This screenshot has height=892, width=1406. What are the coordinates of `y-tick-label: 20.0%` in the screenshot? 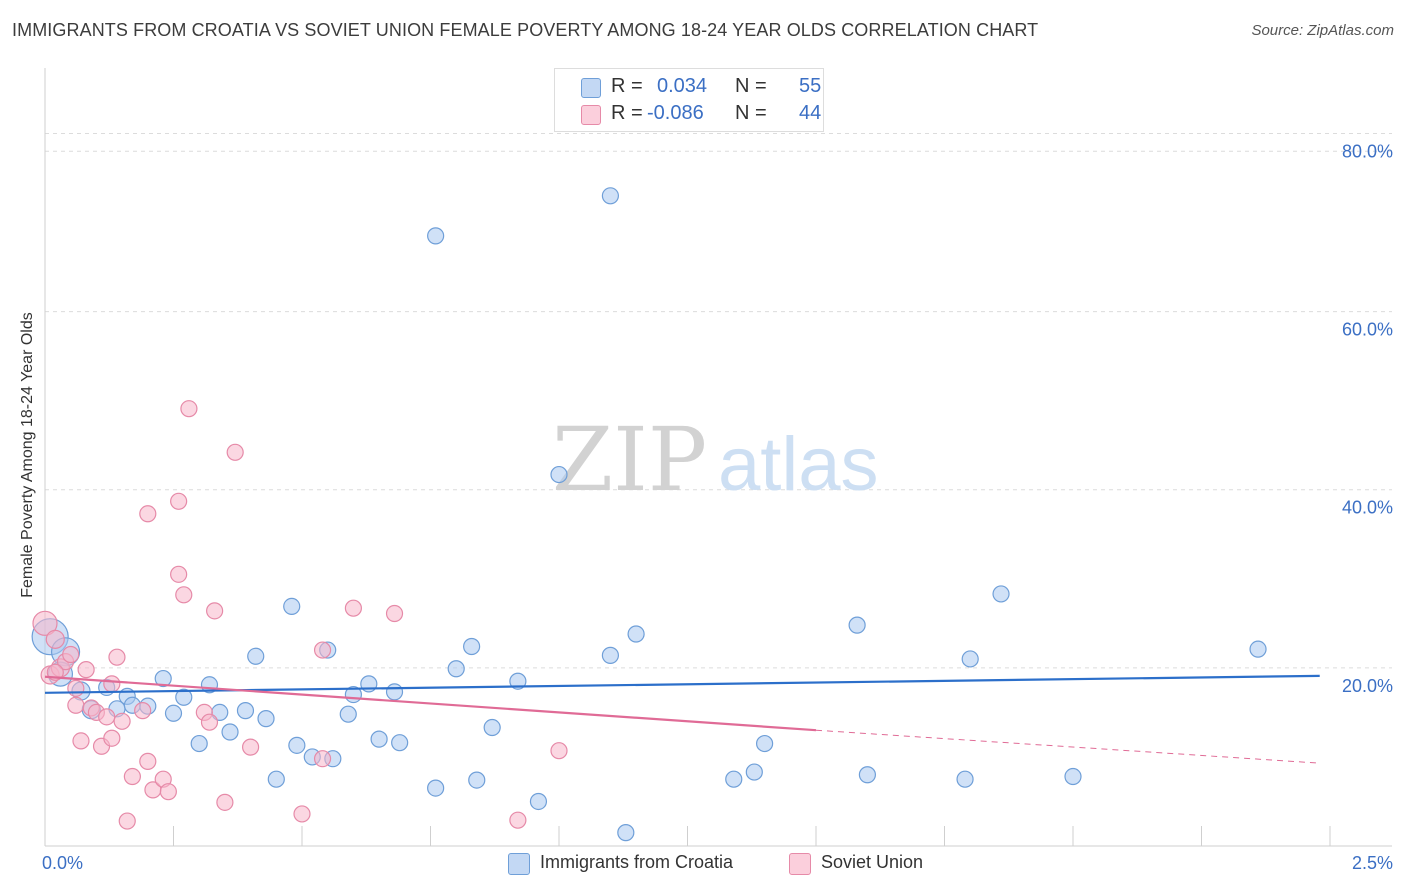 It's located at (1367, 686).